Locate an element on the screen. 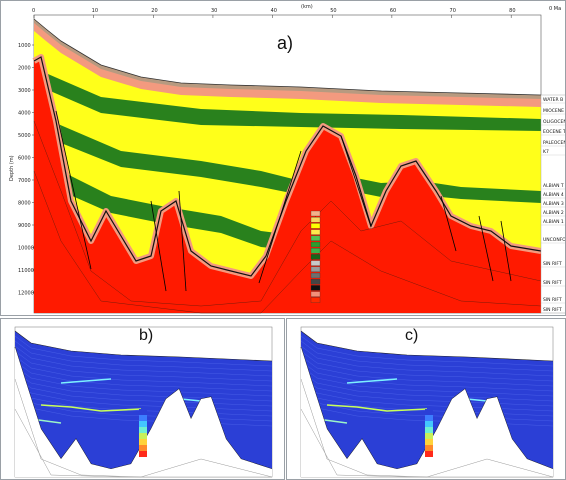  x-tick-label: 50 is located at coordinates (333, 11).